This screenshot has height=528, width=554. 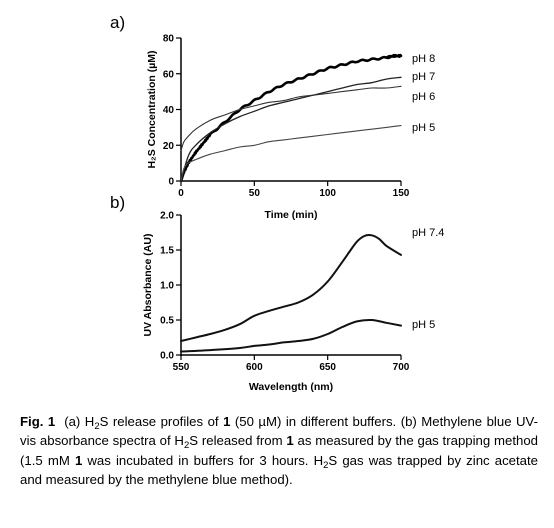 I want to click on x-axis-label: Time (min), so click(x=291, y=215).